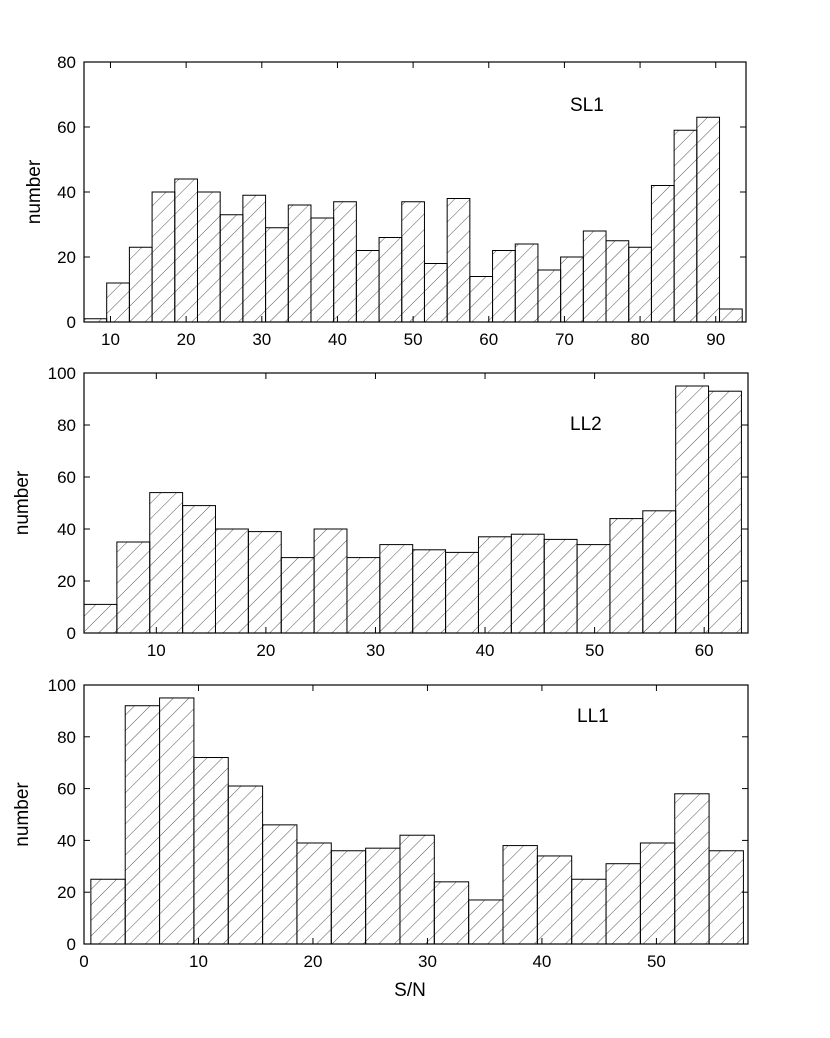  What do you see at coordinates (593, 716) in the screenshot?
I see `panel-label: LL1` at bounding box center [593, 716].